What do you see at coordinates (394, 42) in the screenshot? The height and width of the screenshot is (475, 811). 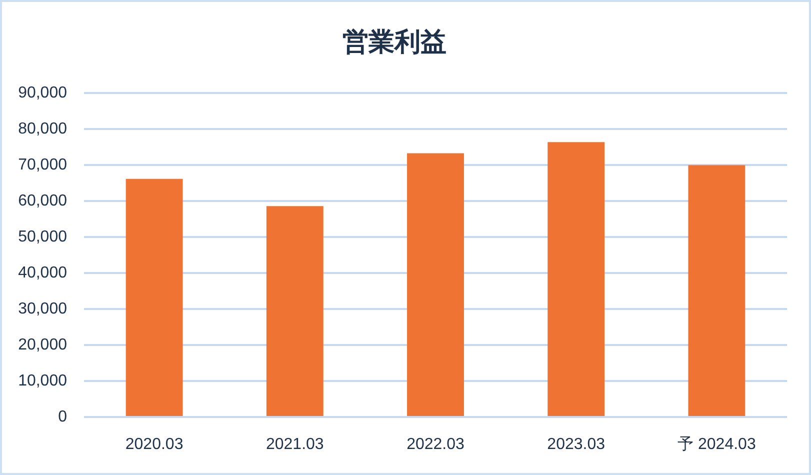 I see `chart-title: 営業利益` at bounding box center [394, 42].